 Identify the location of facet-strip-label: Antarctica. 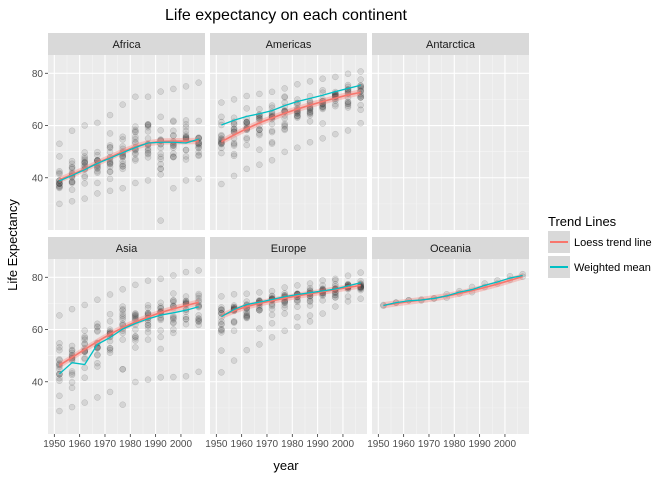
(451, 45).